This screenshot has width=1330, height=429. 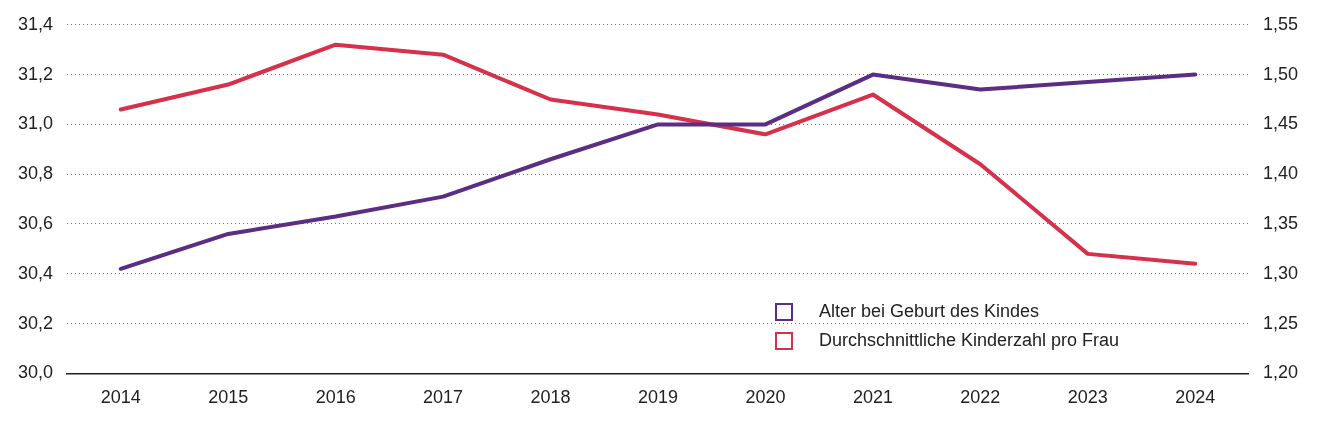 What do you see at coordinates (969, 341) in the screenshot?
I see `legend-label: Durchschnittliche Kinderzahl pro Frau` at bounding box center [969, 341].